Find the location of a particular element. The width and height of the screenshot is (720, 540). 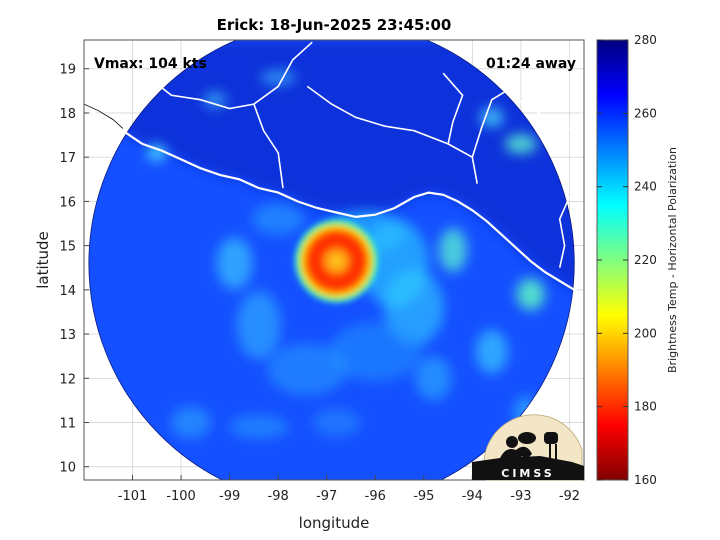

x-axis-ticks: -101 -100 -99 -98 -97 -96 -95 -94 -93 -92 is located at coordinates (349, 489).